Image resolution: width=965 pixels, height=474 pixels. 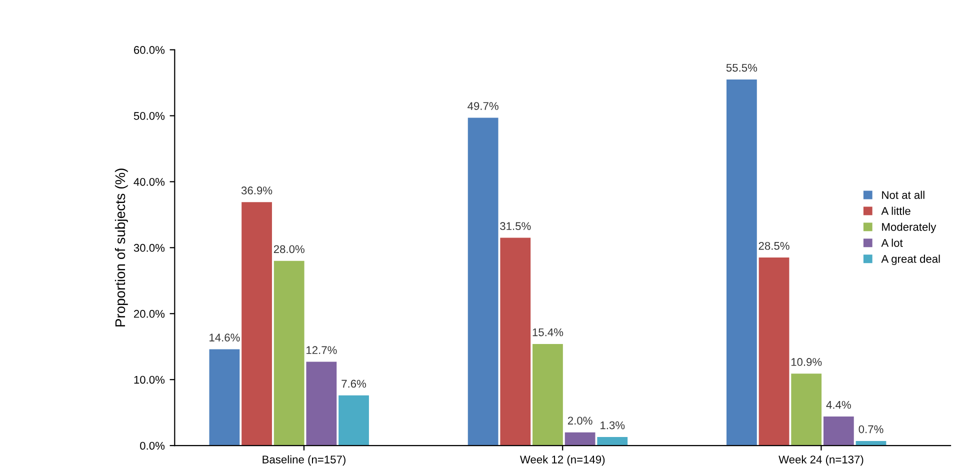 What do you see at coordinates (821, 460) in the screenshot?
I see `x-tick-label: Week 24 (n=137)` at bounding box center [821, 460].